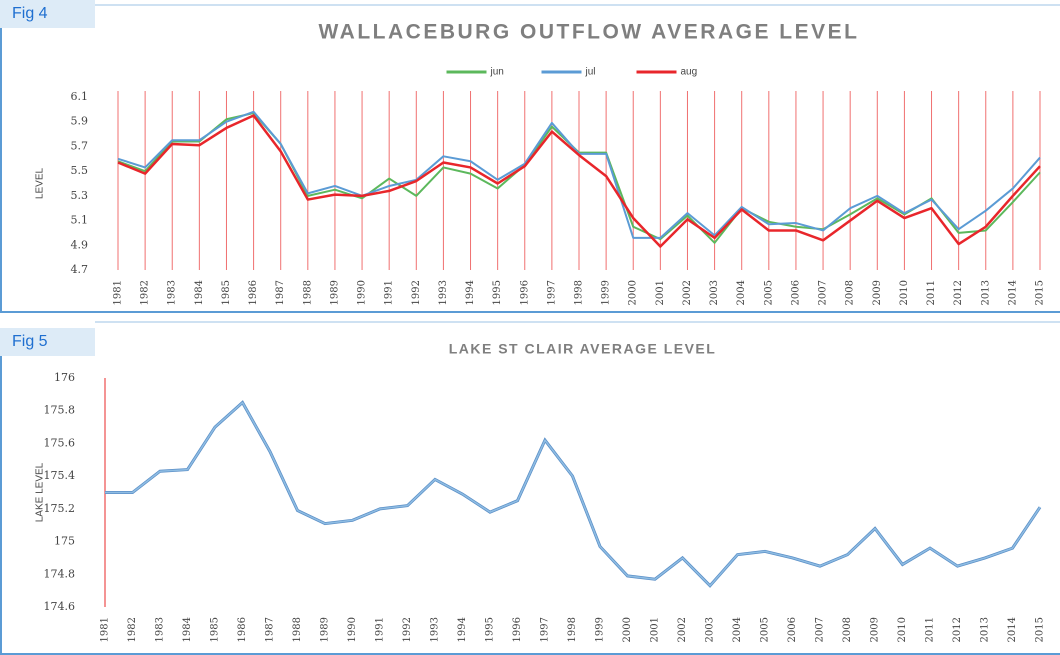  I want to click on legend-label: jun, so click(497, 72).